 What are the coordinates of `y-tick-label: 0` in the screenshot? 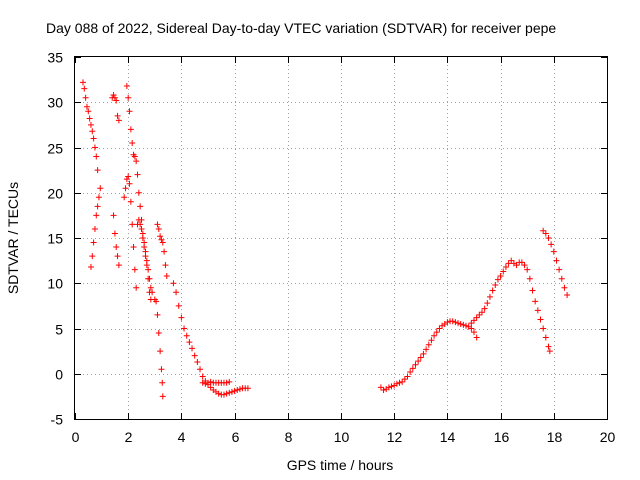 It's located at (59, 375).